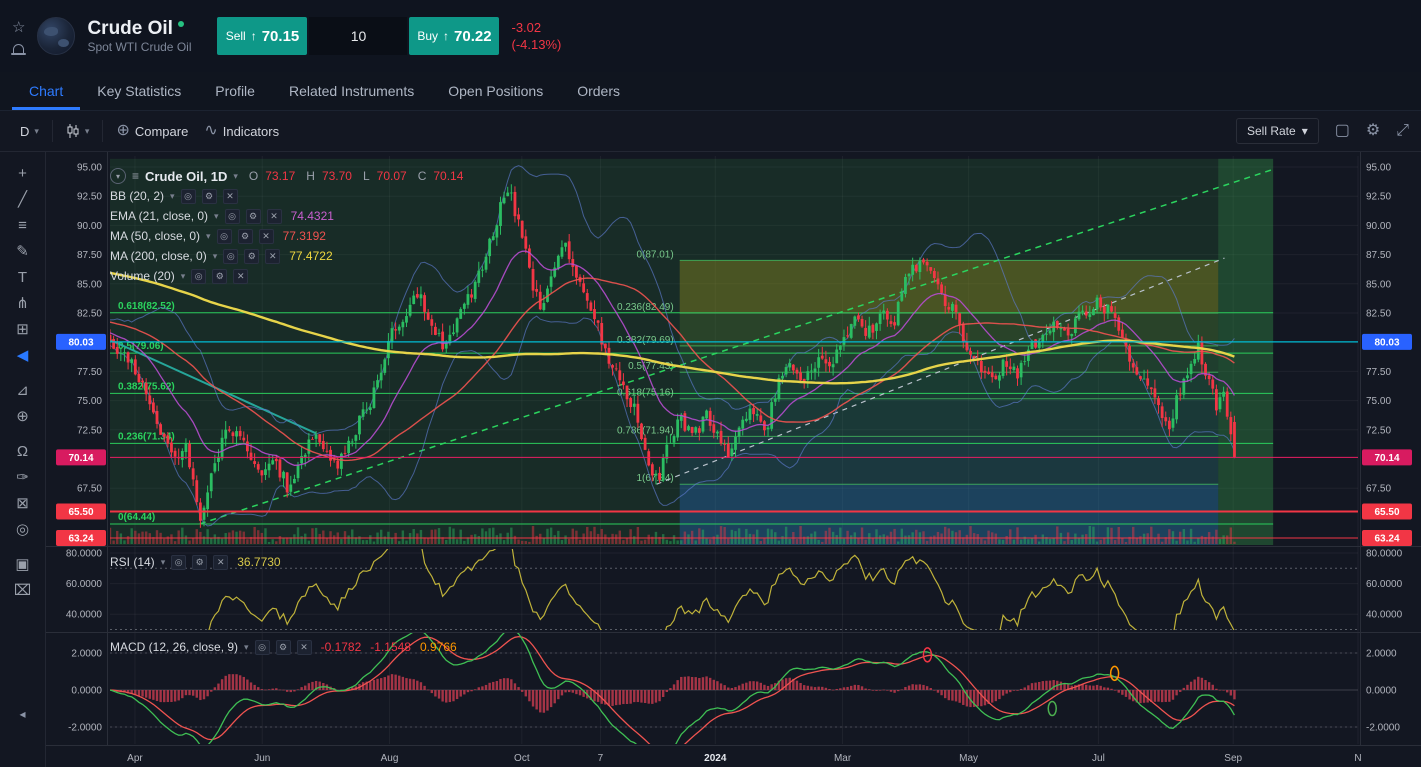  Describe the element at coordinates (1402, 130) in the screenshot. I see `fullscreen-icon: ⤢` at that location.